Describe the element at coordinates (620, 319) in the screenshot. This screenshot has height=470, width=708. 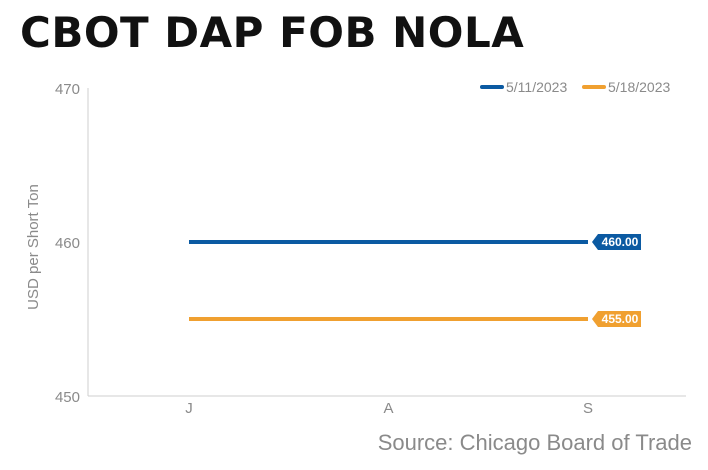
I see `data-label: 455.00` at that location.